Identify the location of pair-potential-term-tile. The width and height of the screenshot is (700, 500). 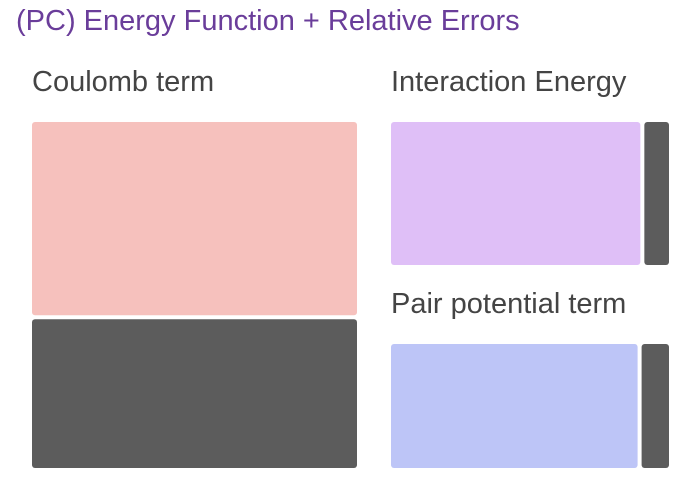
(514, 406).